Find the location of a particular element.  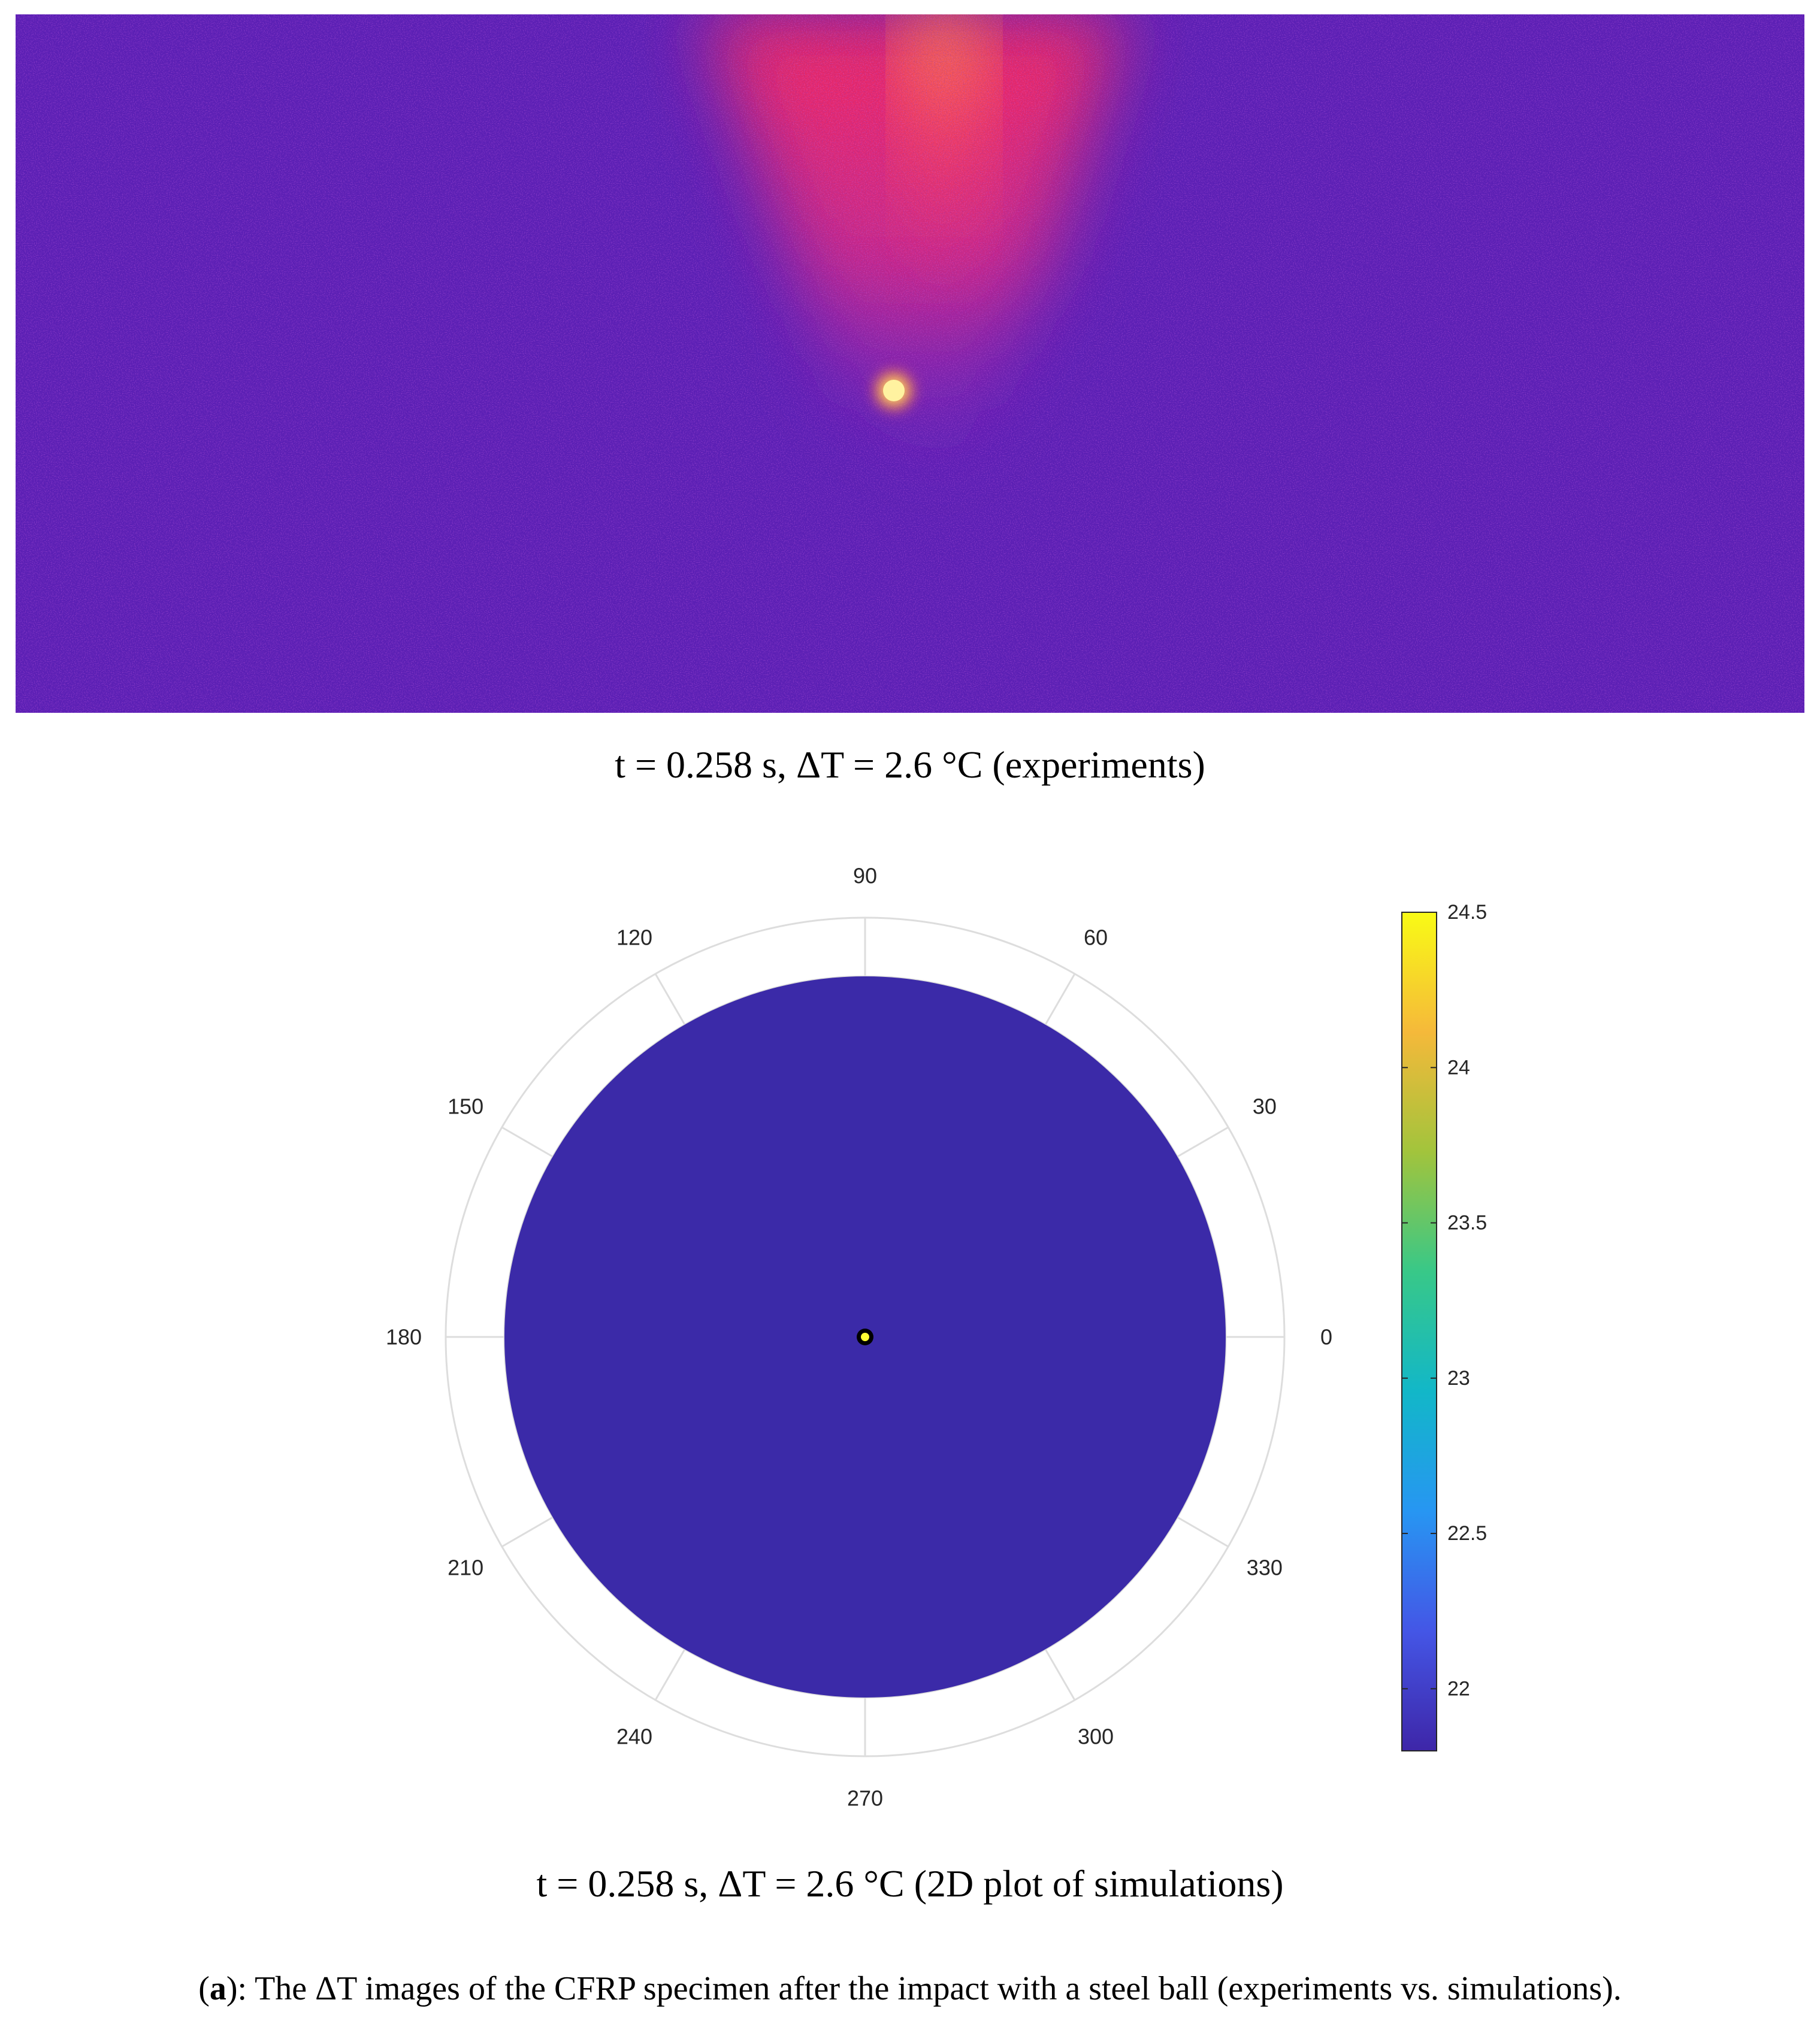

figure-caption-close: ): is located at coordinates (236, 1989).